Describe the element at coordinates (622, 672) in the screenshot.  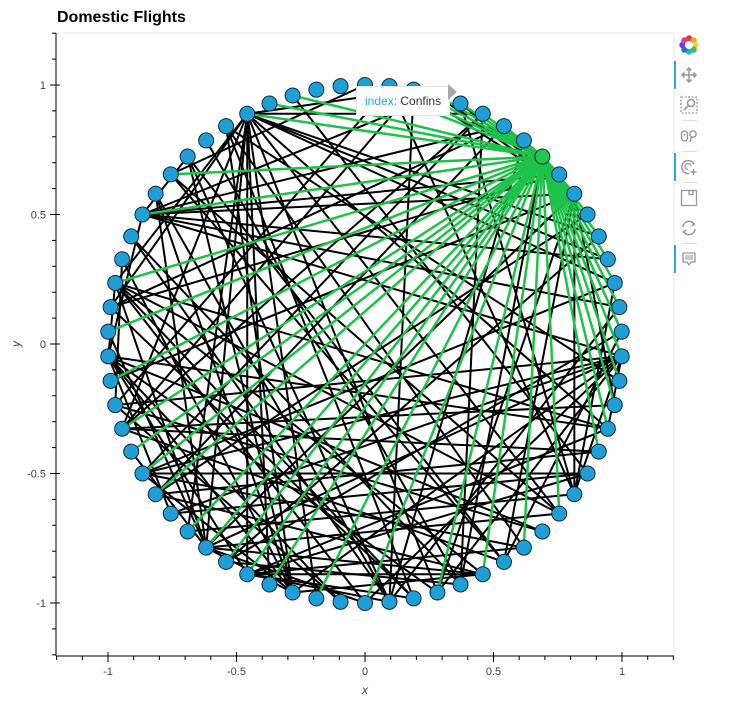
I see `x-tick-label: 1` at that location.